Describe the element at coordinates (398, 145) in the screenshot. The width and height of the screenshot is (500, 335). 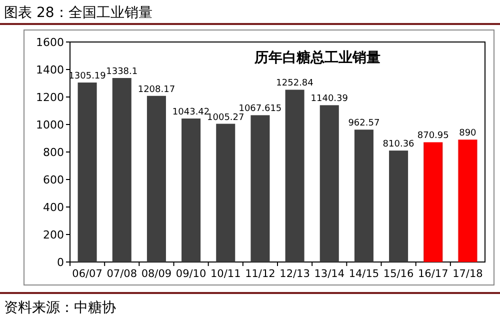
I see `data-label: 810.36` at that location.